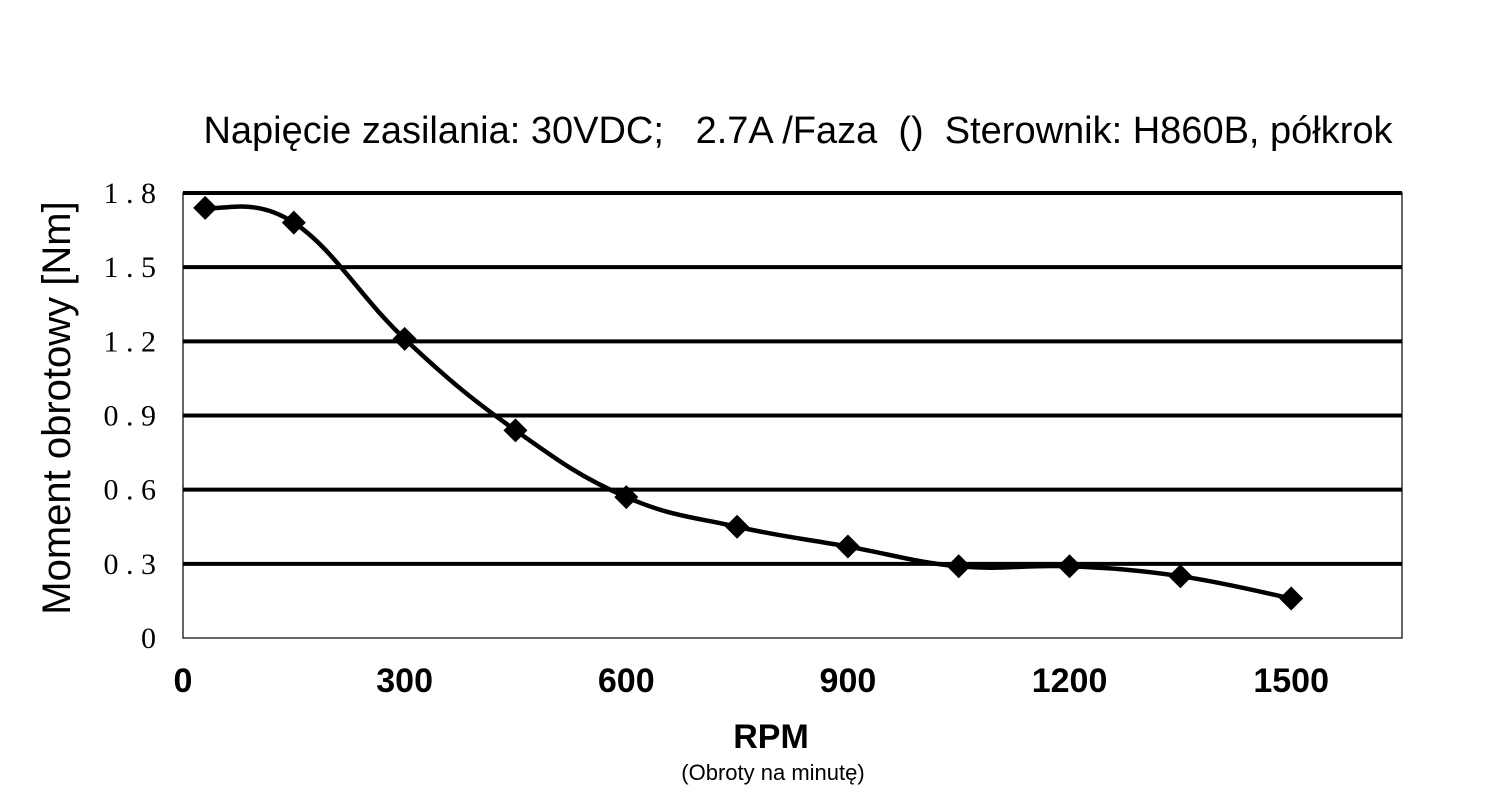 This screenshot has height=795, width=1489. What do you see at coordinates (183, 681) in the screenshot?
I see `x-tick-label: 0` at bounding box center [183, 681].